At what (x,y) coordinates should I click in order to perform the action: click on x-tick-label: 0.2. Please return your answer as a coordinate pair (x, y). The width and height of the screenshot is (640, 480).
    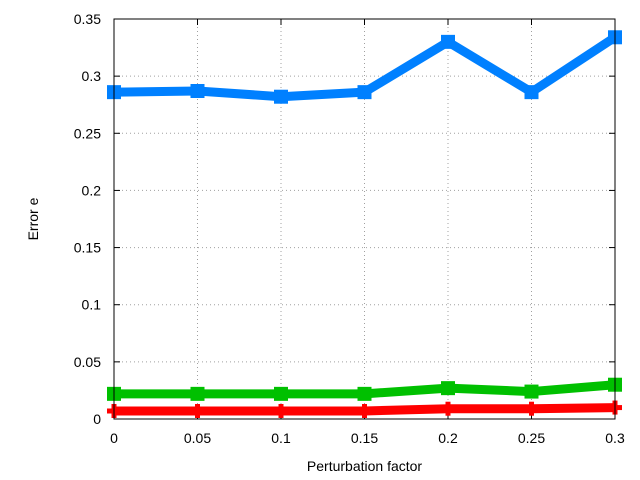
    Looking at the image, I should click on (448, 438).